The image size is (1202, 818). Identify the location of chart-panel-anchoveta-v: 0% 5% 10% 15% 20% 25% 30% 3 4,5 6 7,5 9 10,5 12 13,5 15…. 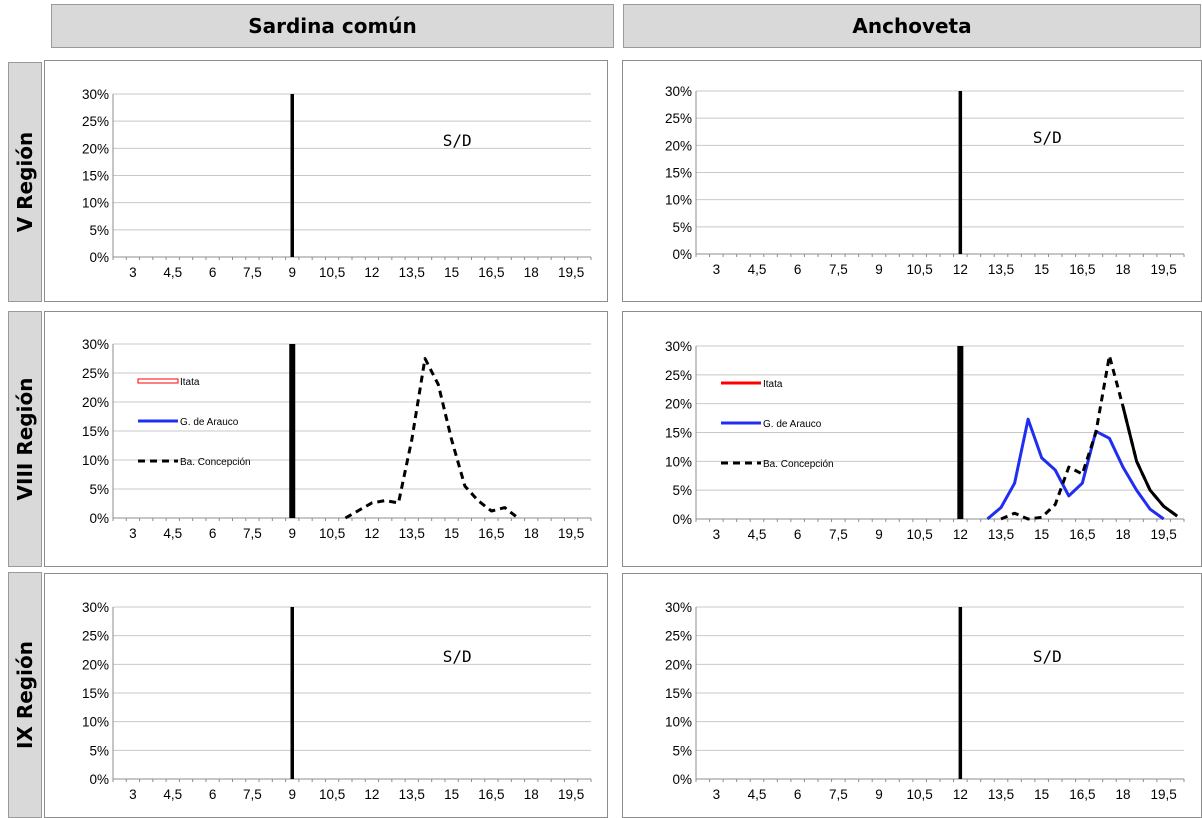
(912, 181).